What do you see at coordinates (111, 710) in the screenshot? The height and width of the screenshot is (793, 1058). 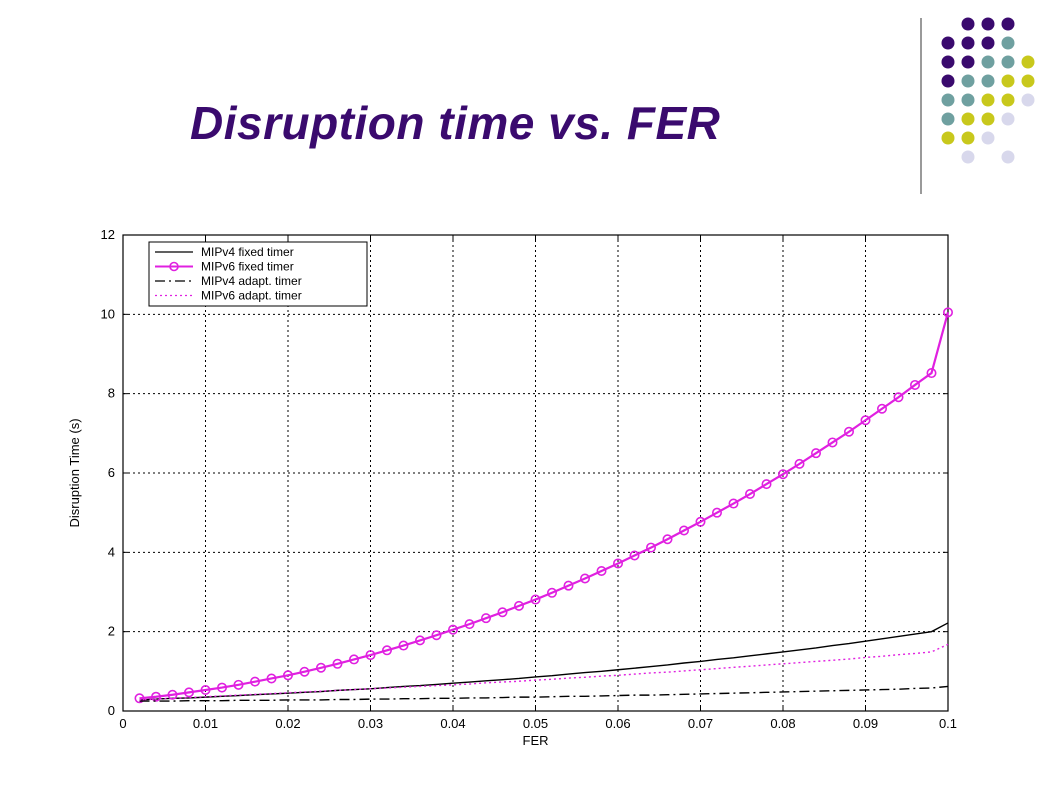 I see `y-tick-label: 0` at bounding box center [111, 710].